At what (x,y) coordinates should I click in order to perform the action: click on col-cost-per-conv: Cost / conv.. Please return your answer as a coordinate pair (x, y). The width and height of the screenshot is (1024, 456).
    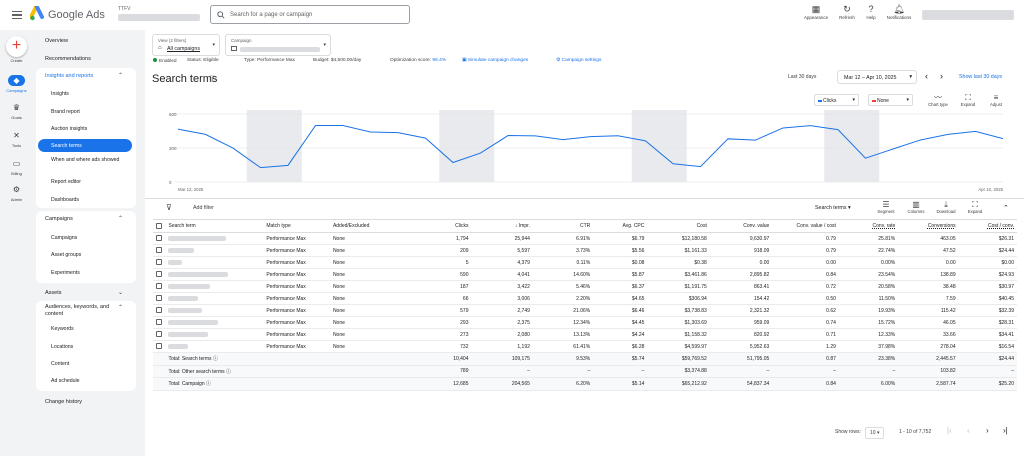
    Looking at the image, I should click on (987, 226).